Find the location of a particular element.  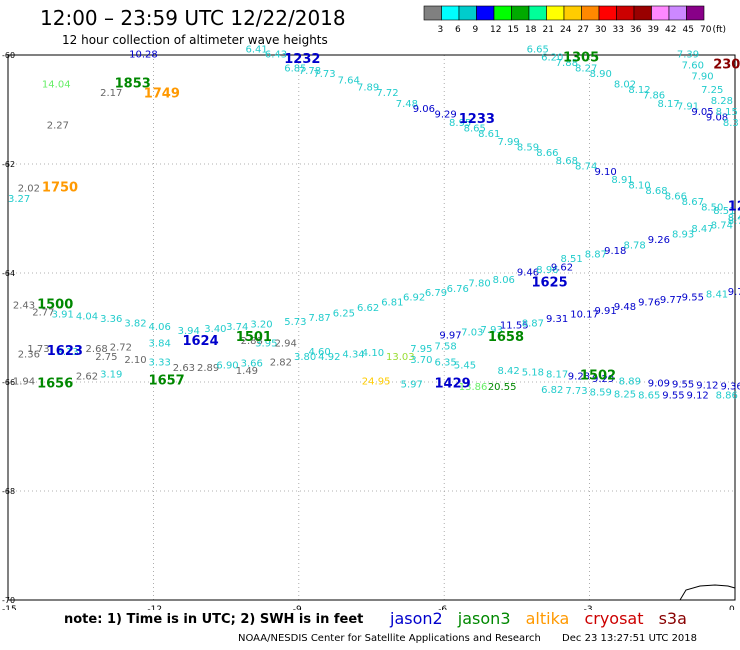

wave-height-value: 2.62 is located at coordinates (87, 376).